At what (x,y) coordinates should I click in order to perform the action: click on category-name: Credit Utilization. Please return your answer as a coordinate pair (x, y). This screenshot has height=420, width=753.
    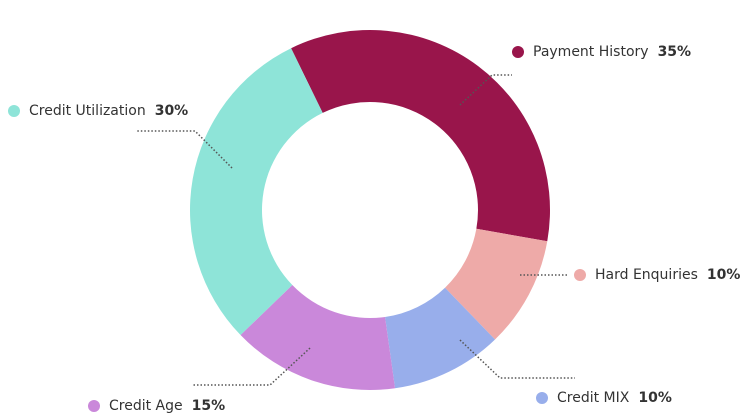
    Looking at the image, I should click on (87, 111).